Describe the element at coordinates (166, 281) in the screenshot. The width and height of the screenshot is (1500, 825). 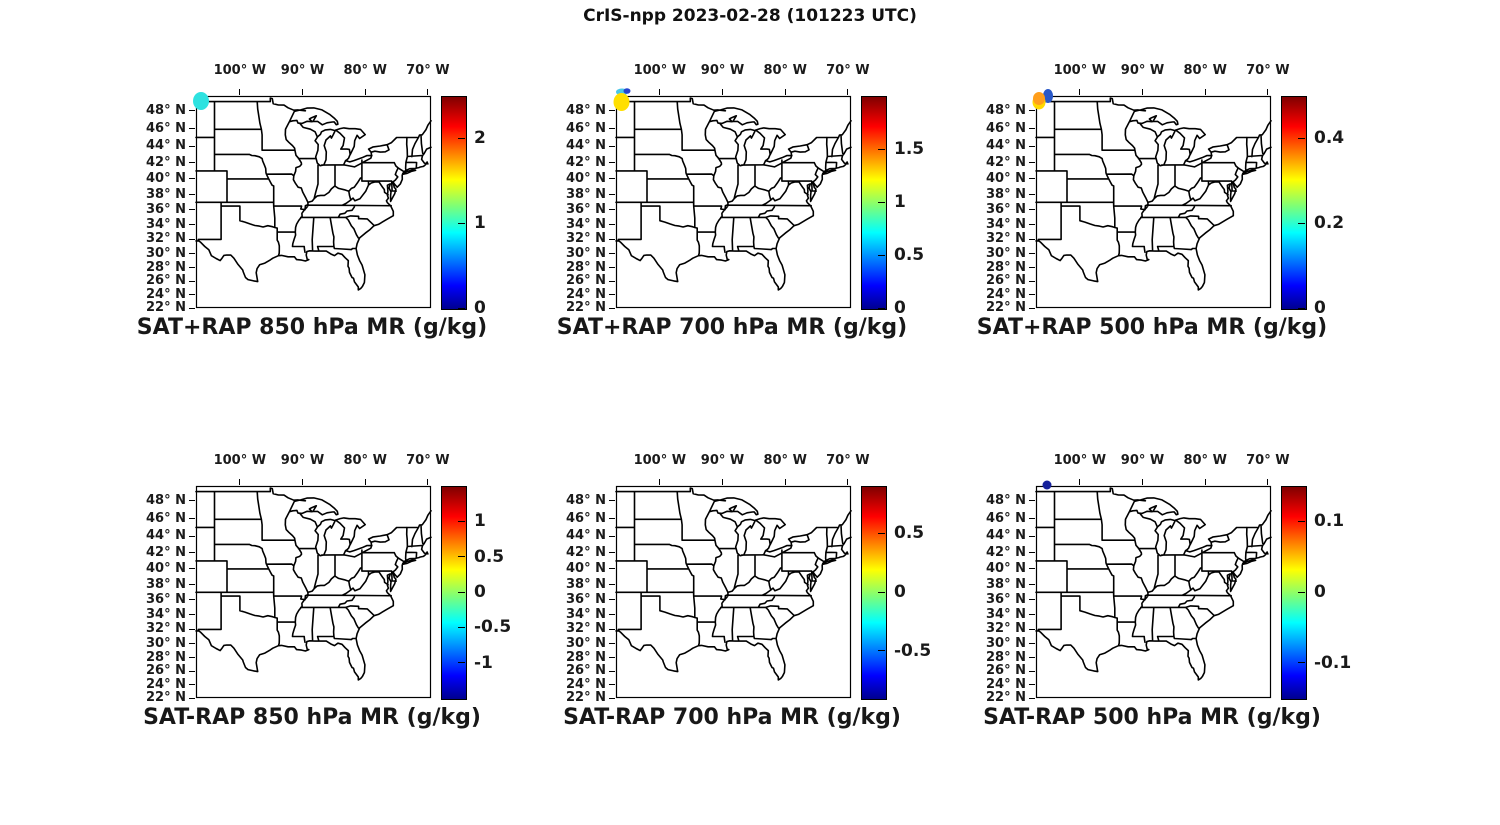
I see `lat-tick-label: 26° N` at that location.